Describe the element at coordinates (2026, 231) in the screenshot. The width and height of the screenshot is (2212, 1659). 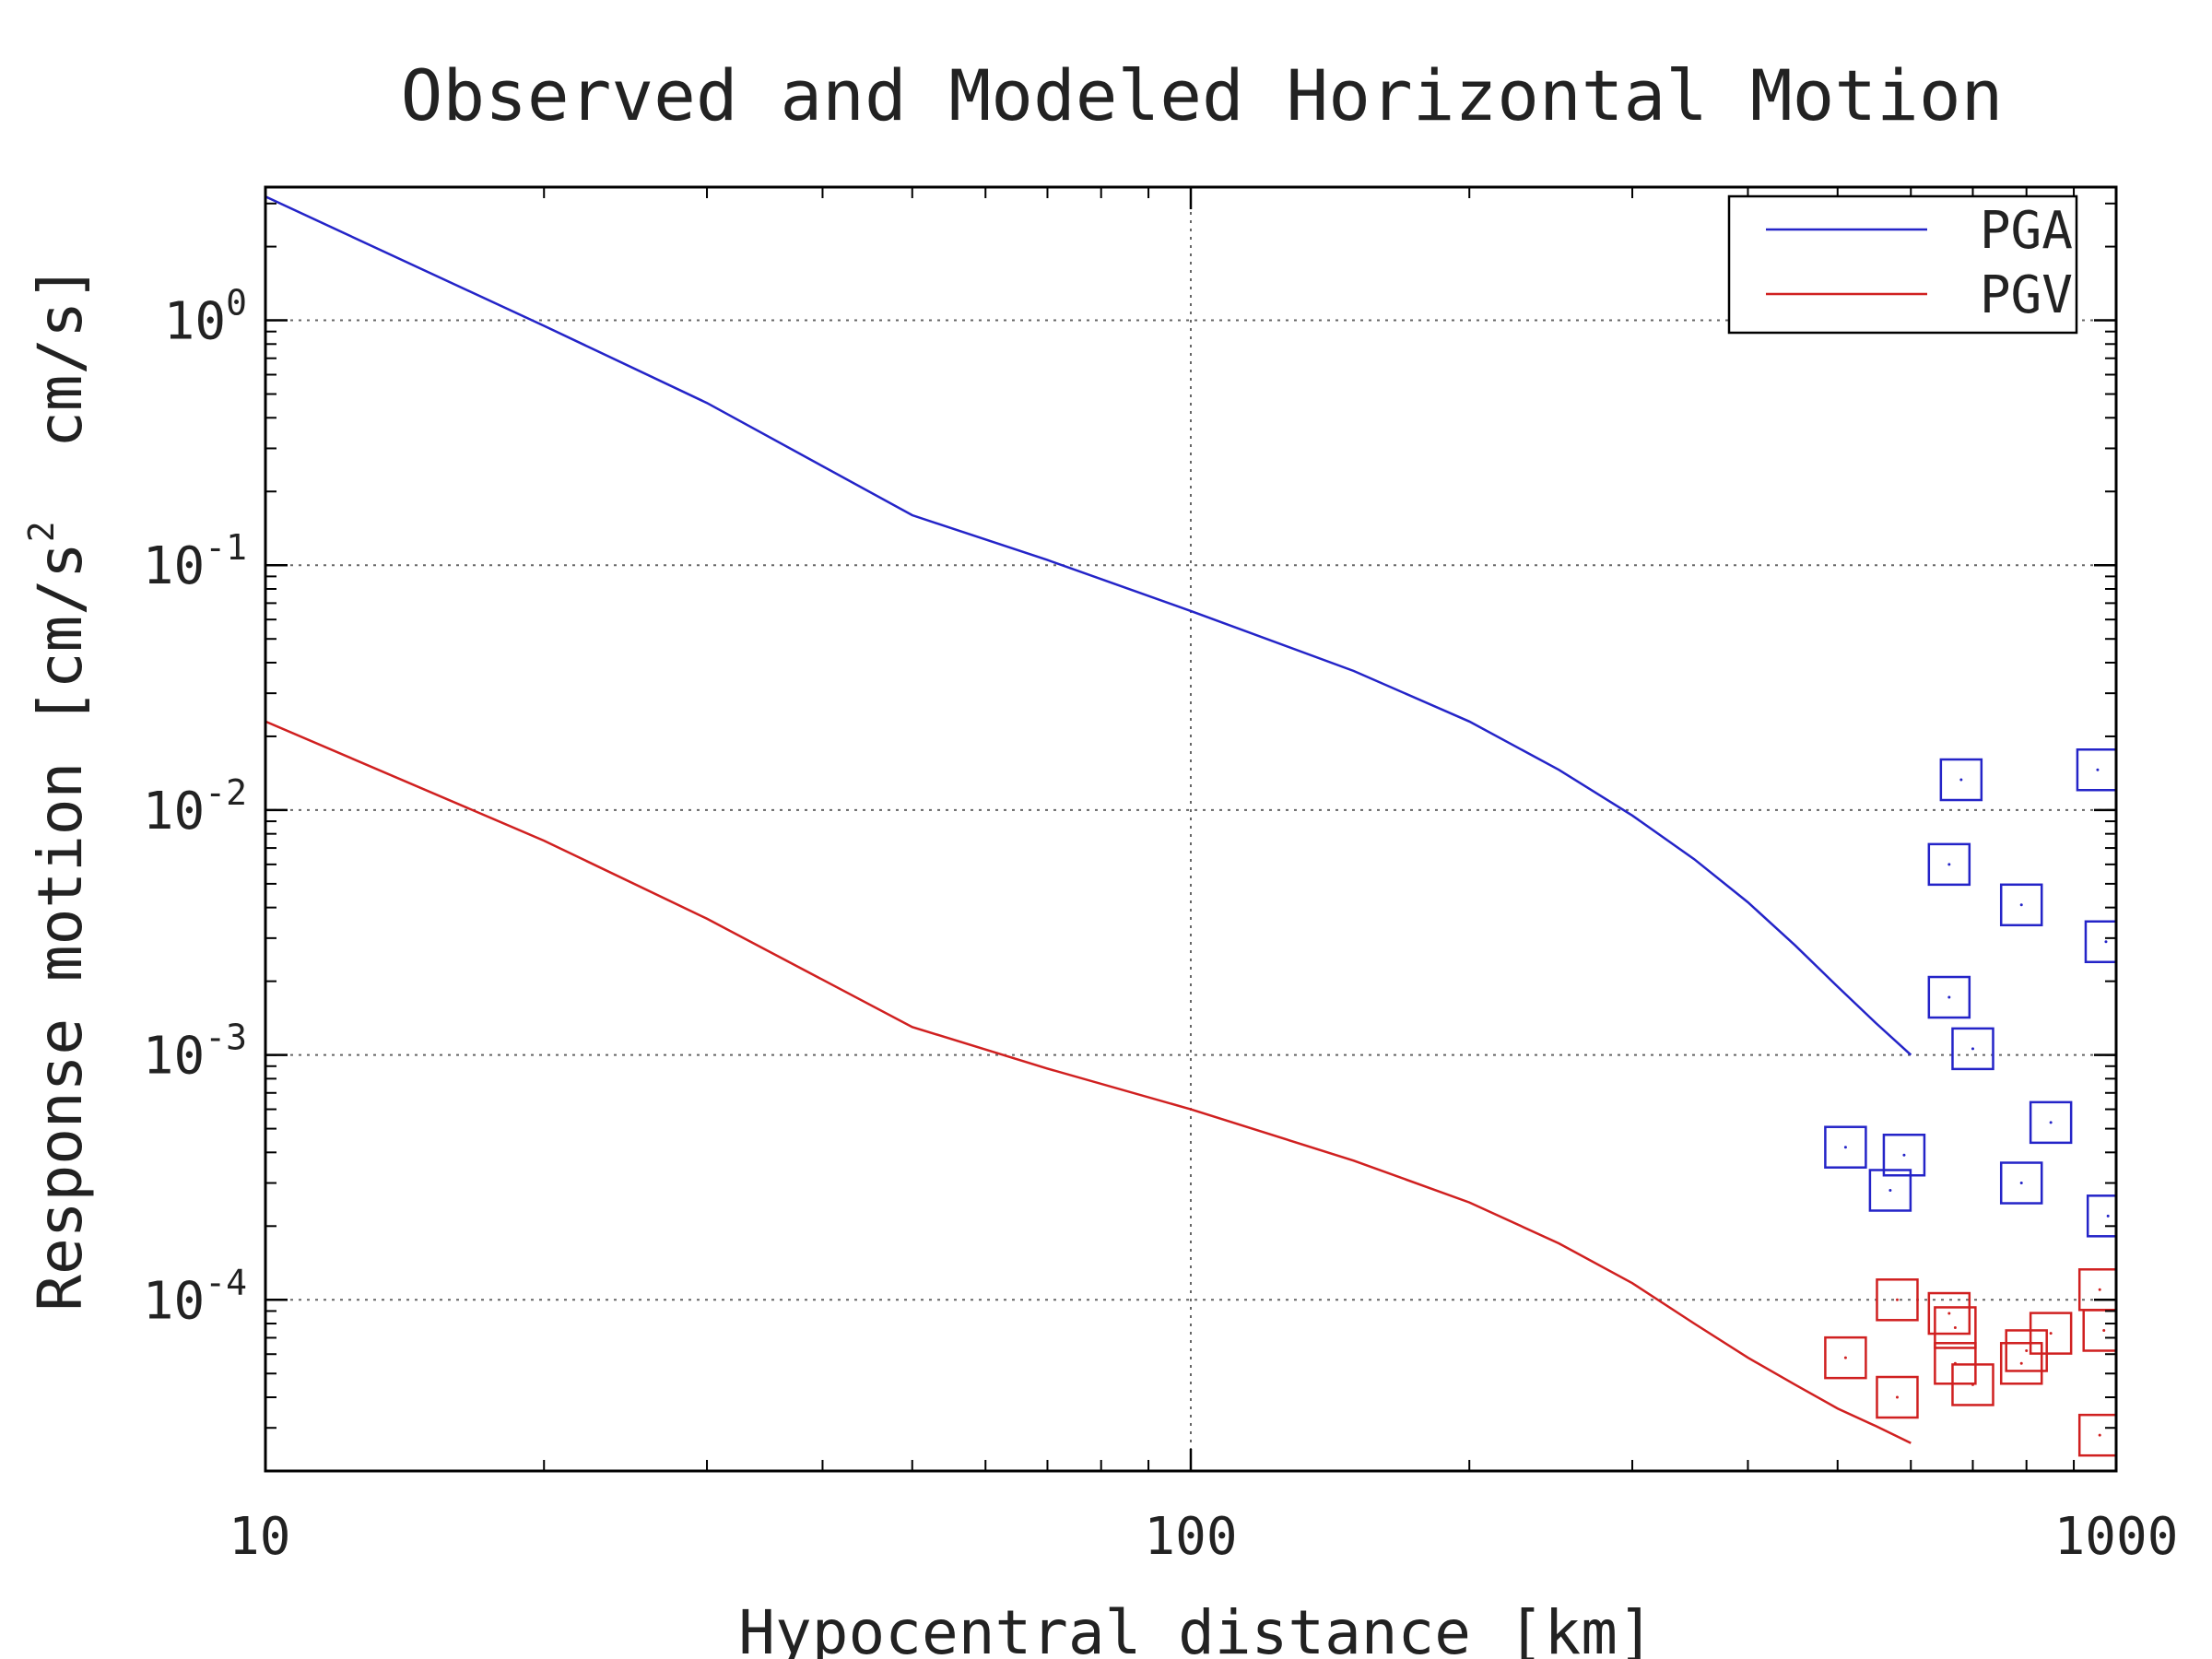
I see `legend-label-pga: PGA` at that location.